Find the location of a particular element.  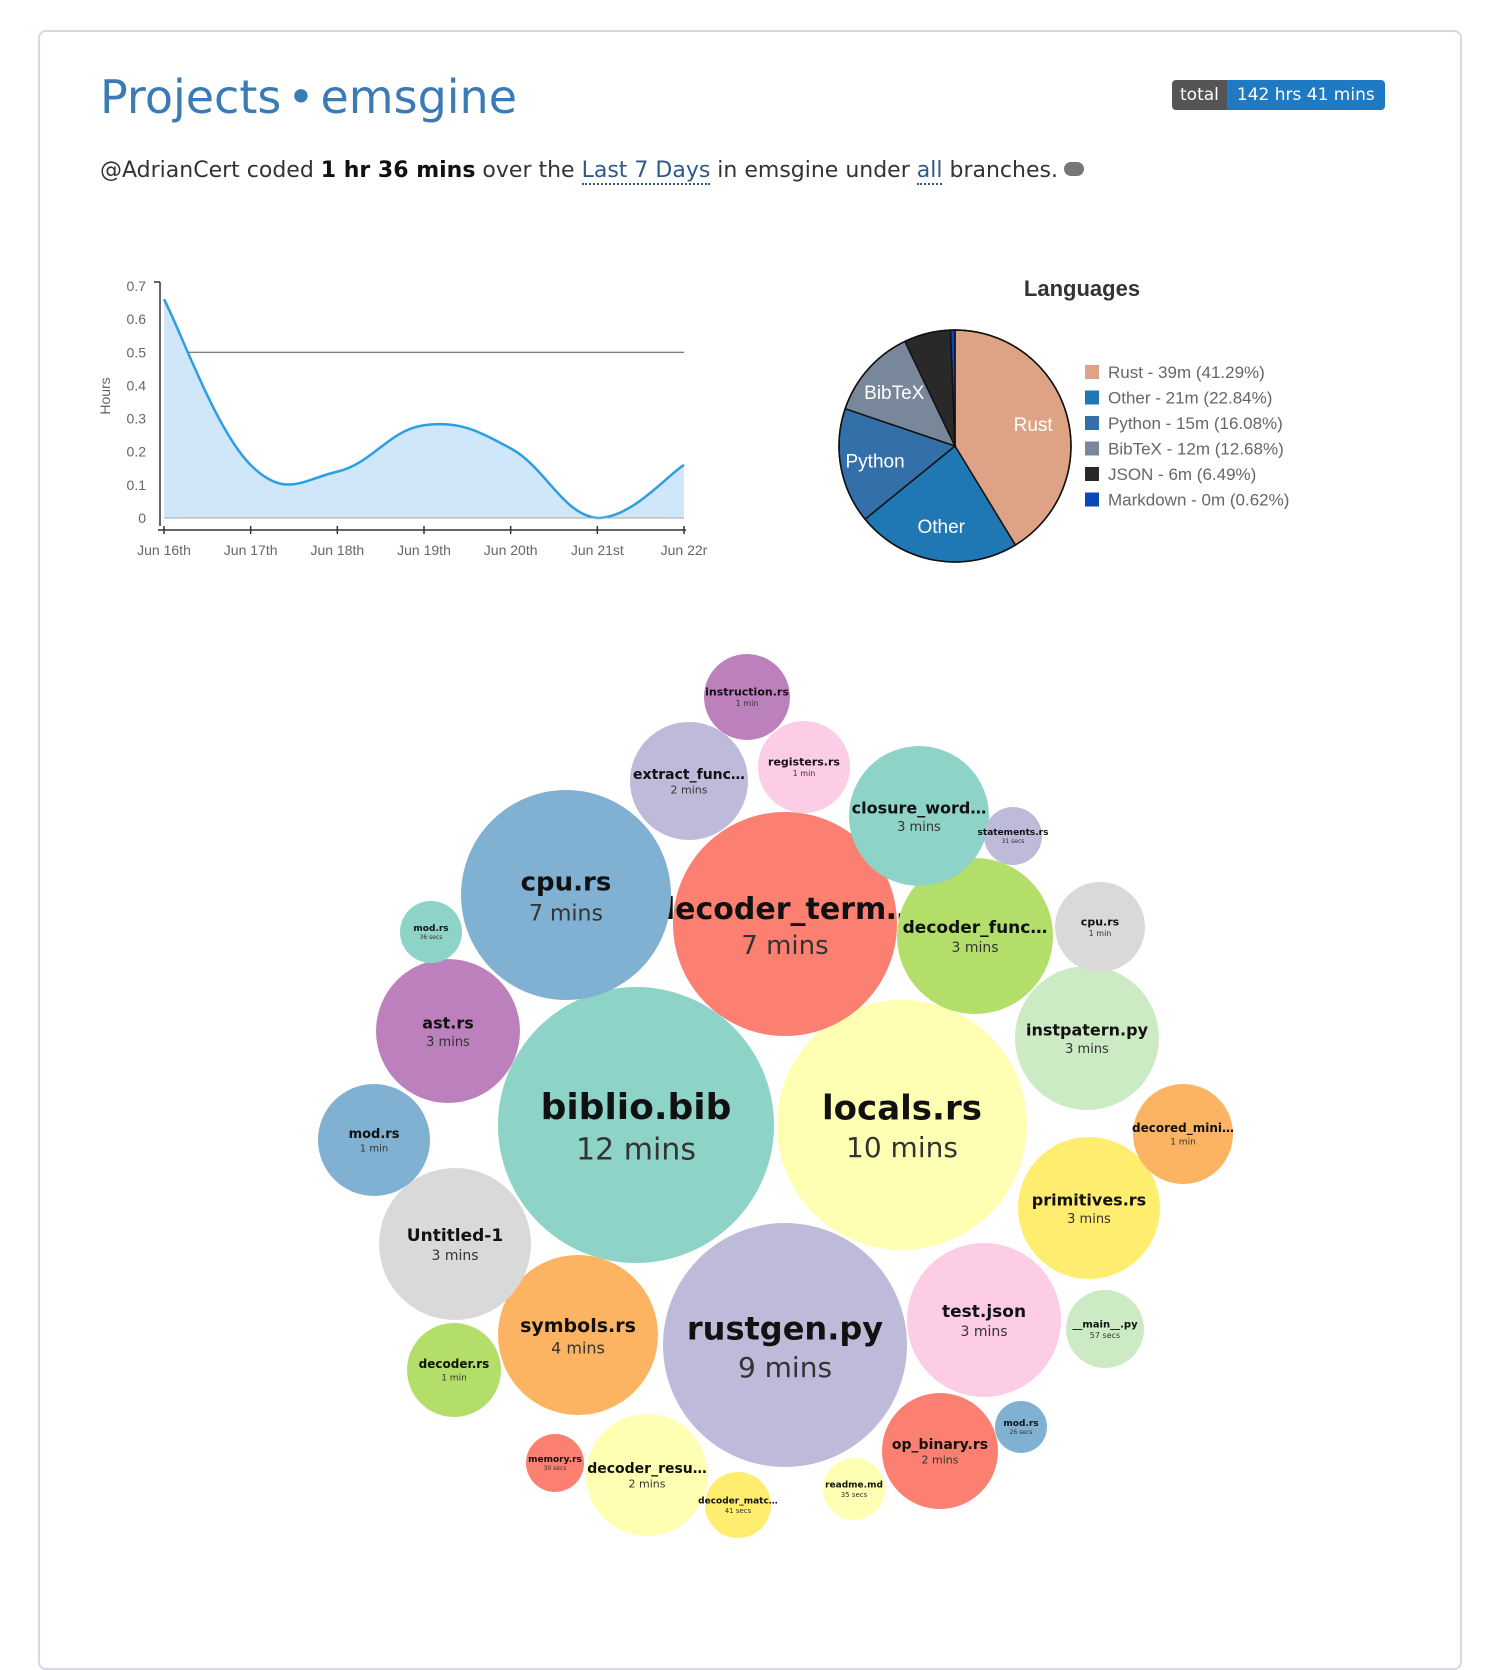

x-tick-label: Jun 18th is located at coordinates (337, 550).